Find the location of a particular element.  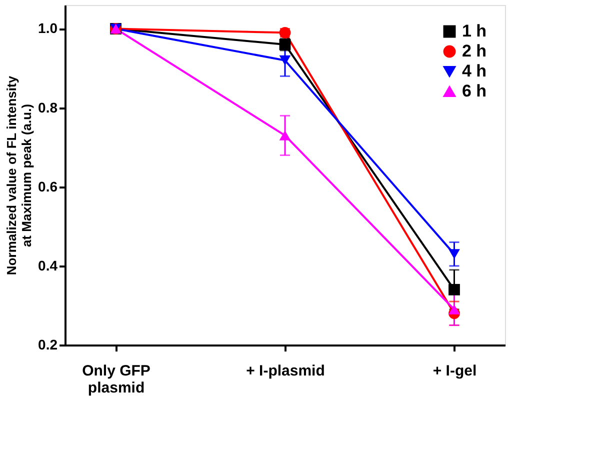

x-tick-label: + I-gel is located at coordinates (454, 371).